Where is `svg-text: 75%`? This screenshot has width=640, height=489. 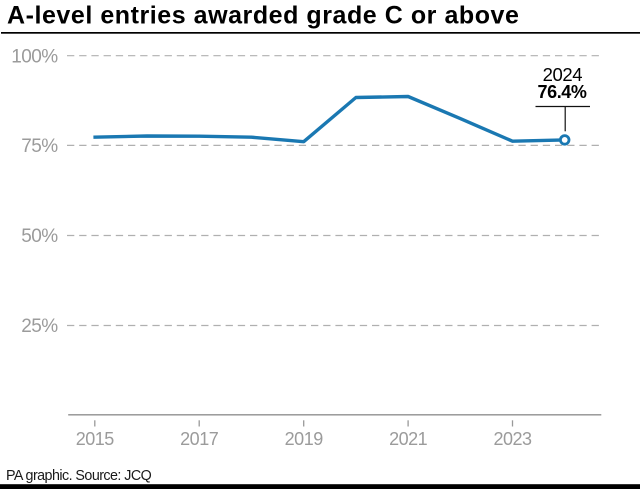 svg-text: 75% is located at coordinates (39, 146).